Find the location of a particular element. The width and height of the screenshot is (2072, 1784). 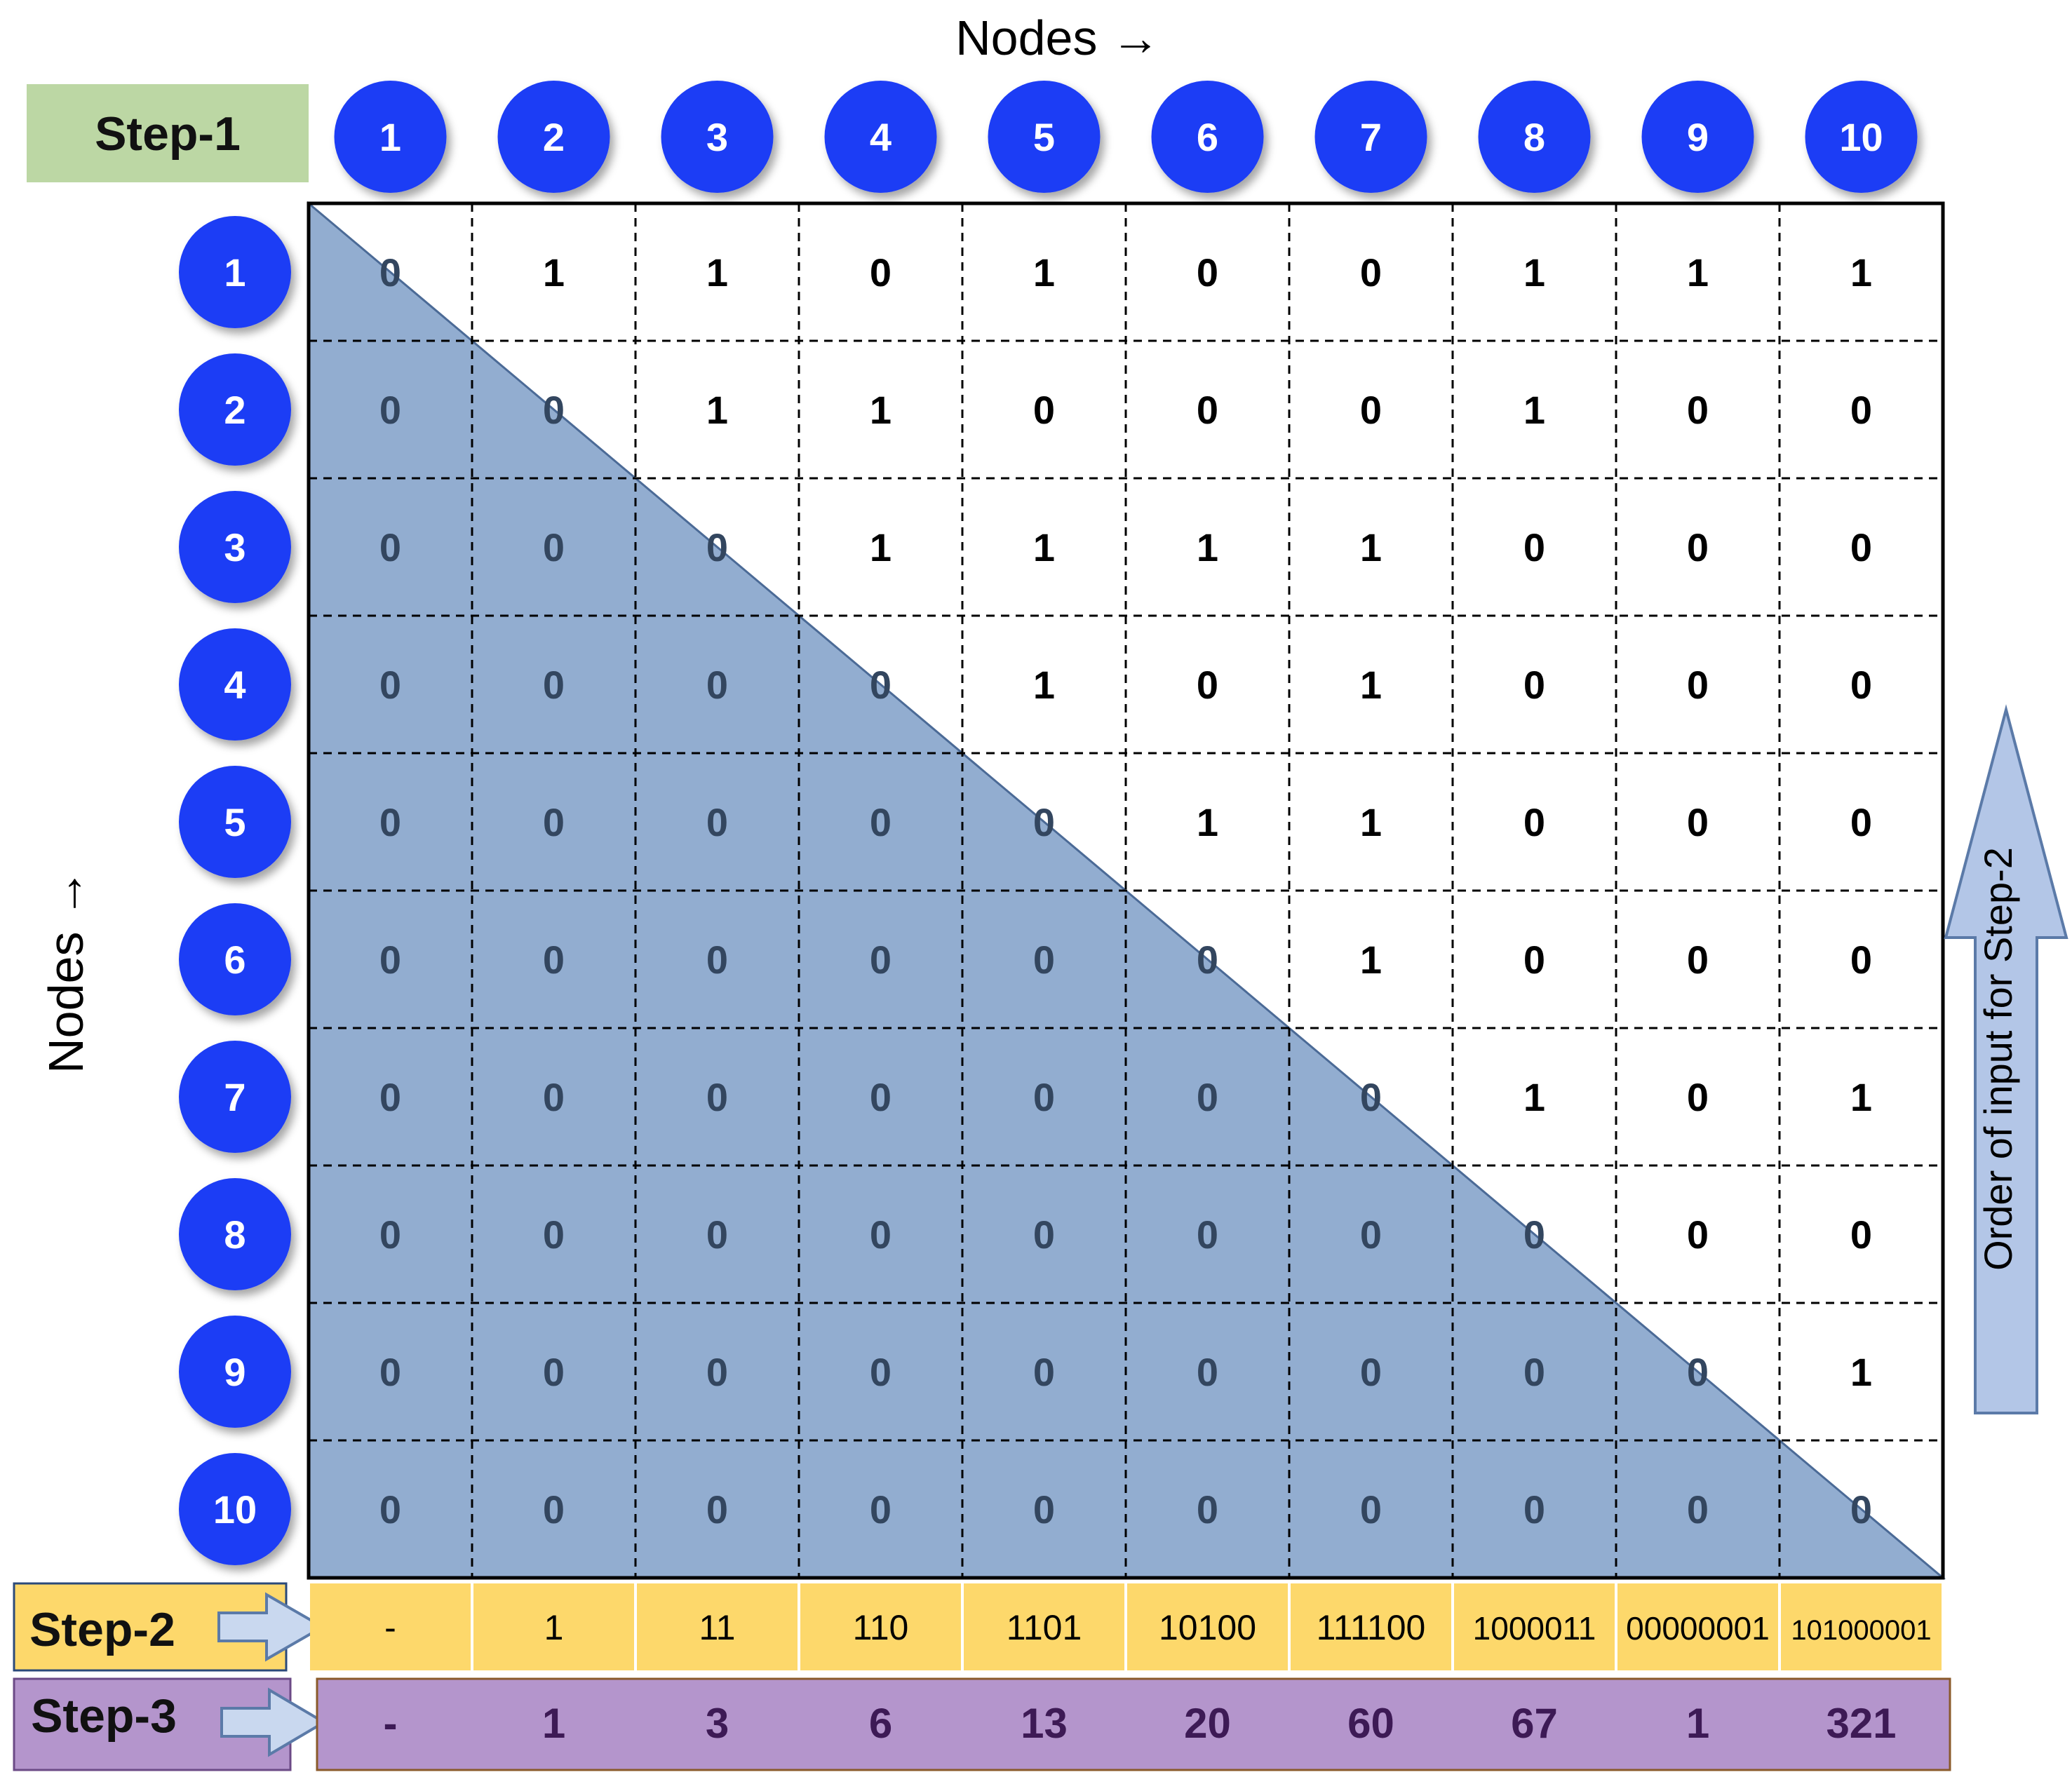

top-axis-label: Nodes → is located at coordinates (1057, 38).